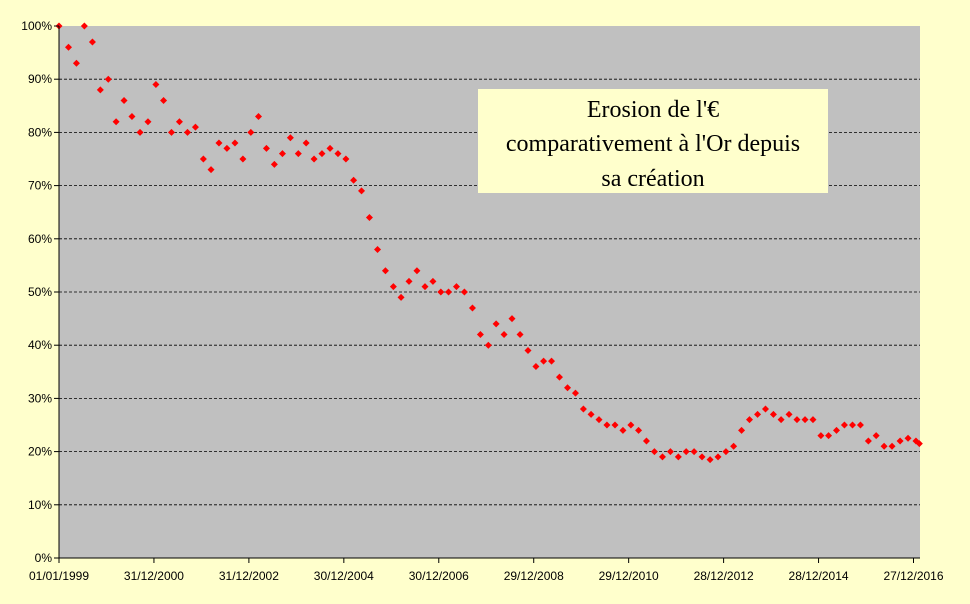 The width and height of the screenshot is (970, 604). What do you see at coordinates (40, 398) in the screenshot?
I see `y-tick-label: 30%` at bounding box center [40, 398].